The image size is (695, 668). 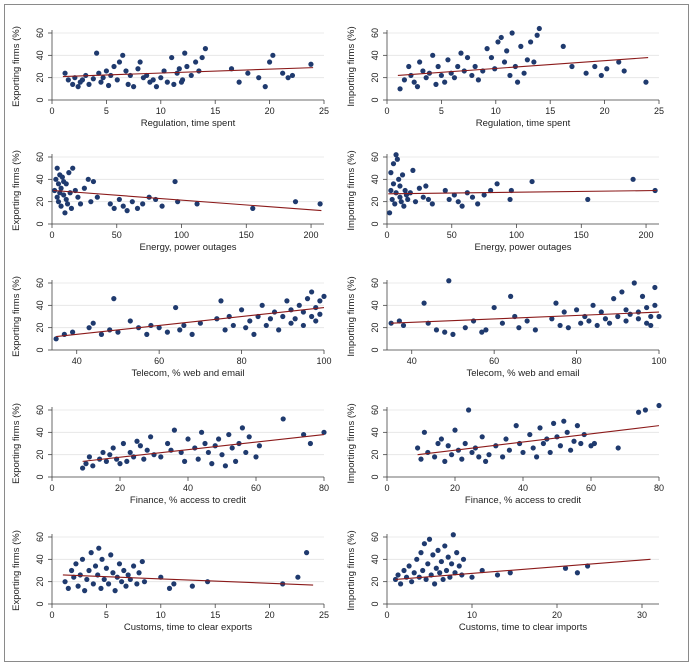 I want to click on x-tick-label: 25, so click(x=324, y=615).